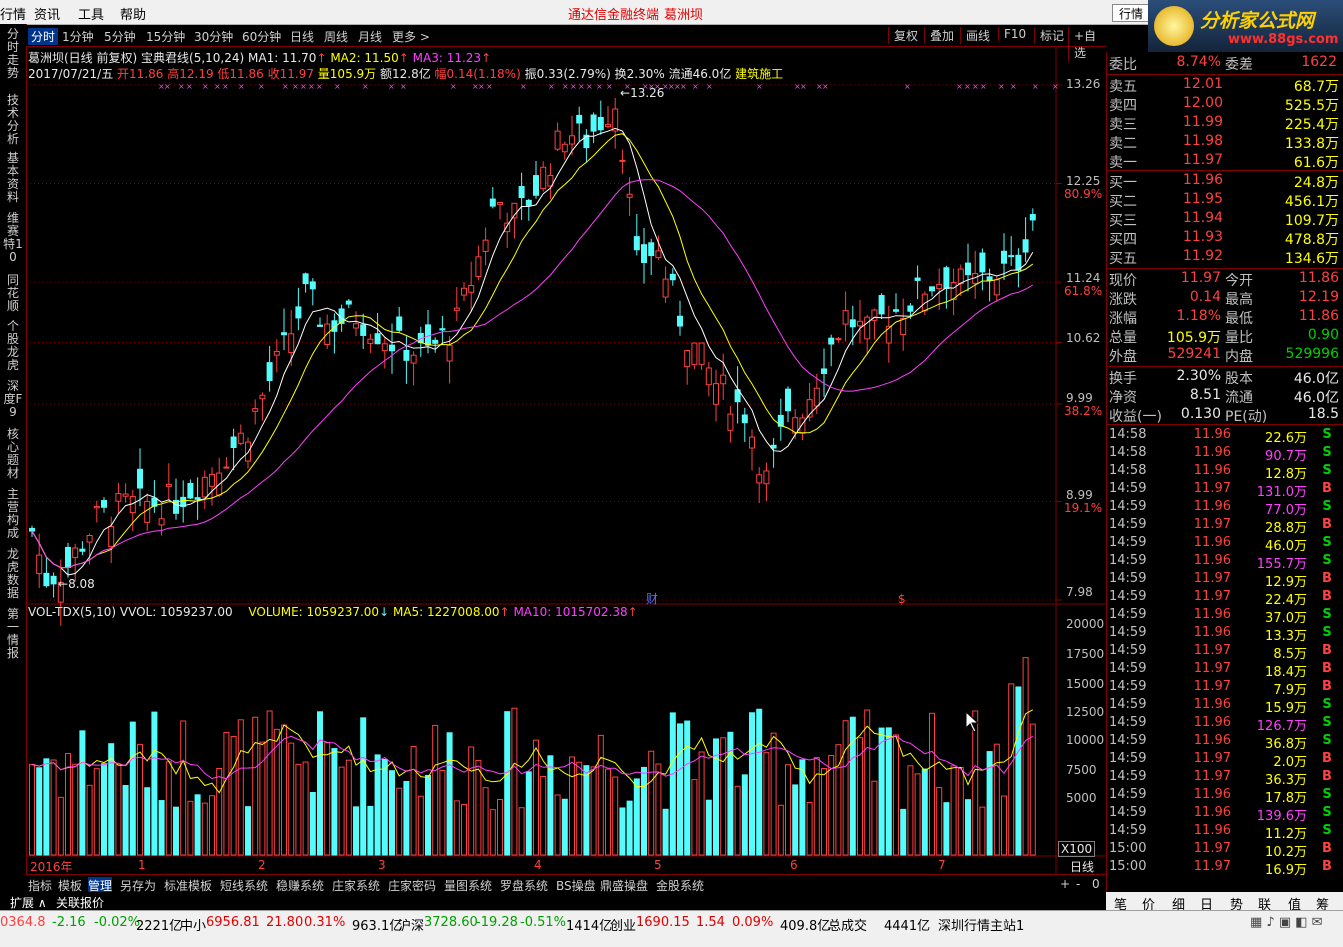 Image resolution: width=1343 pixels, height=947 pixels. I want to click on sell-level: 卖一 11.97 61.6万, so click(1225, 161).